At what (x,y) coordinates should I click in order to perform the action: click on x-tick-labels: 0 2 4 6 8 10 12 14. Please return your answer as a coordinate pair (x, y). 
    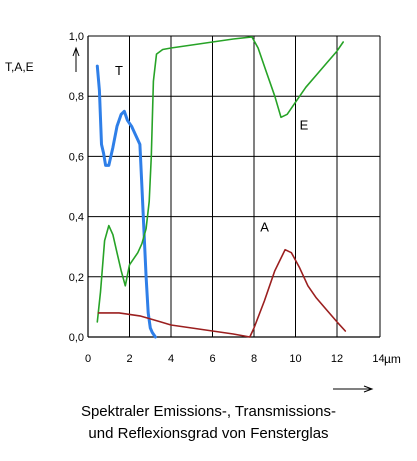
    Looking at the image, I should click on (235, 359).